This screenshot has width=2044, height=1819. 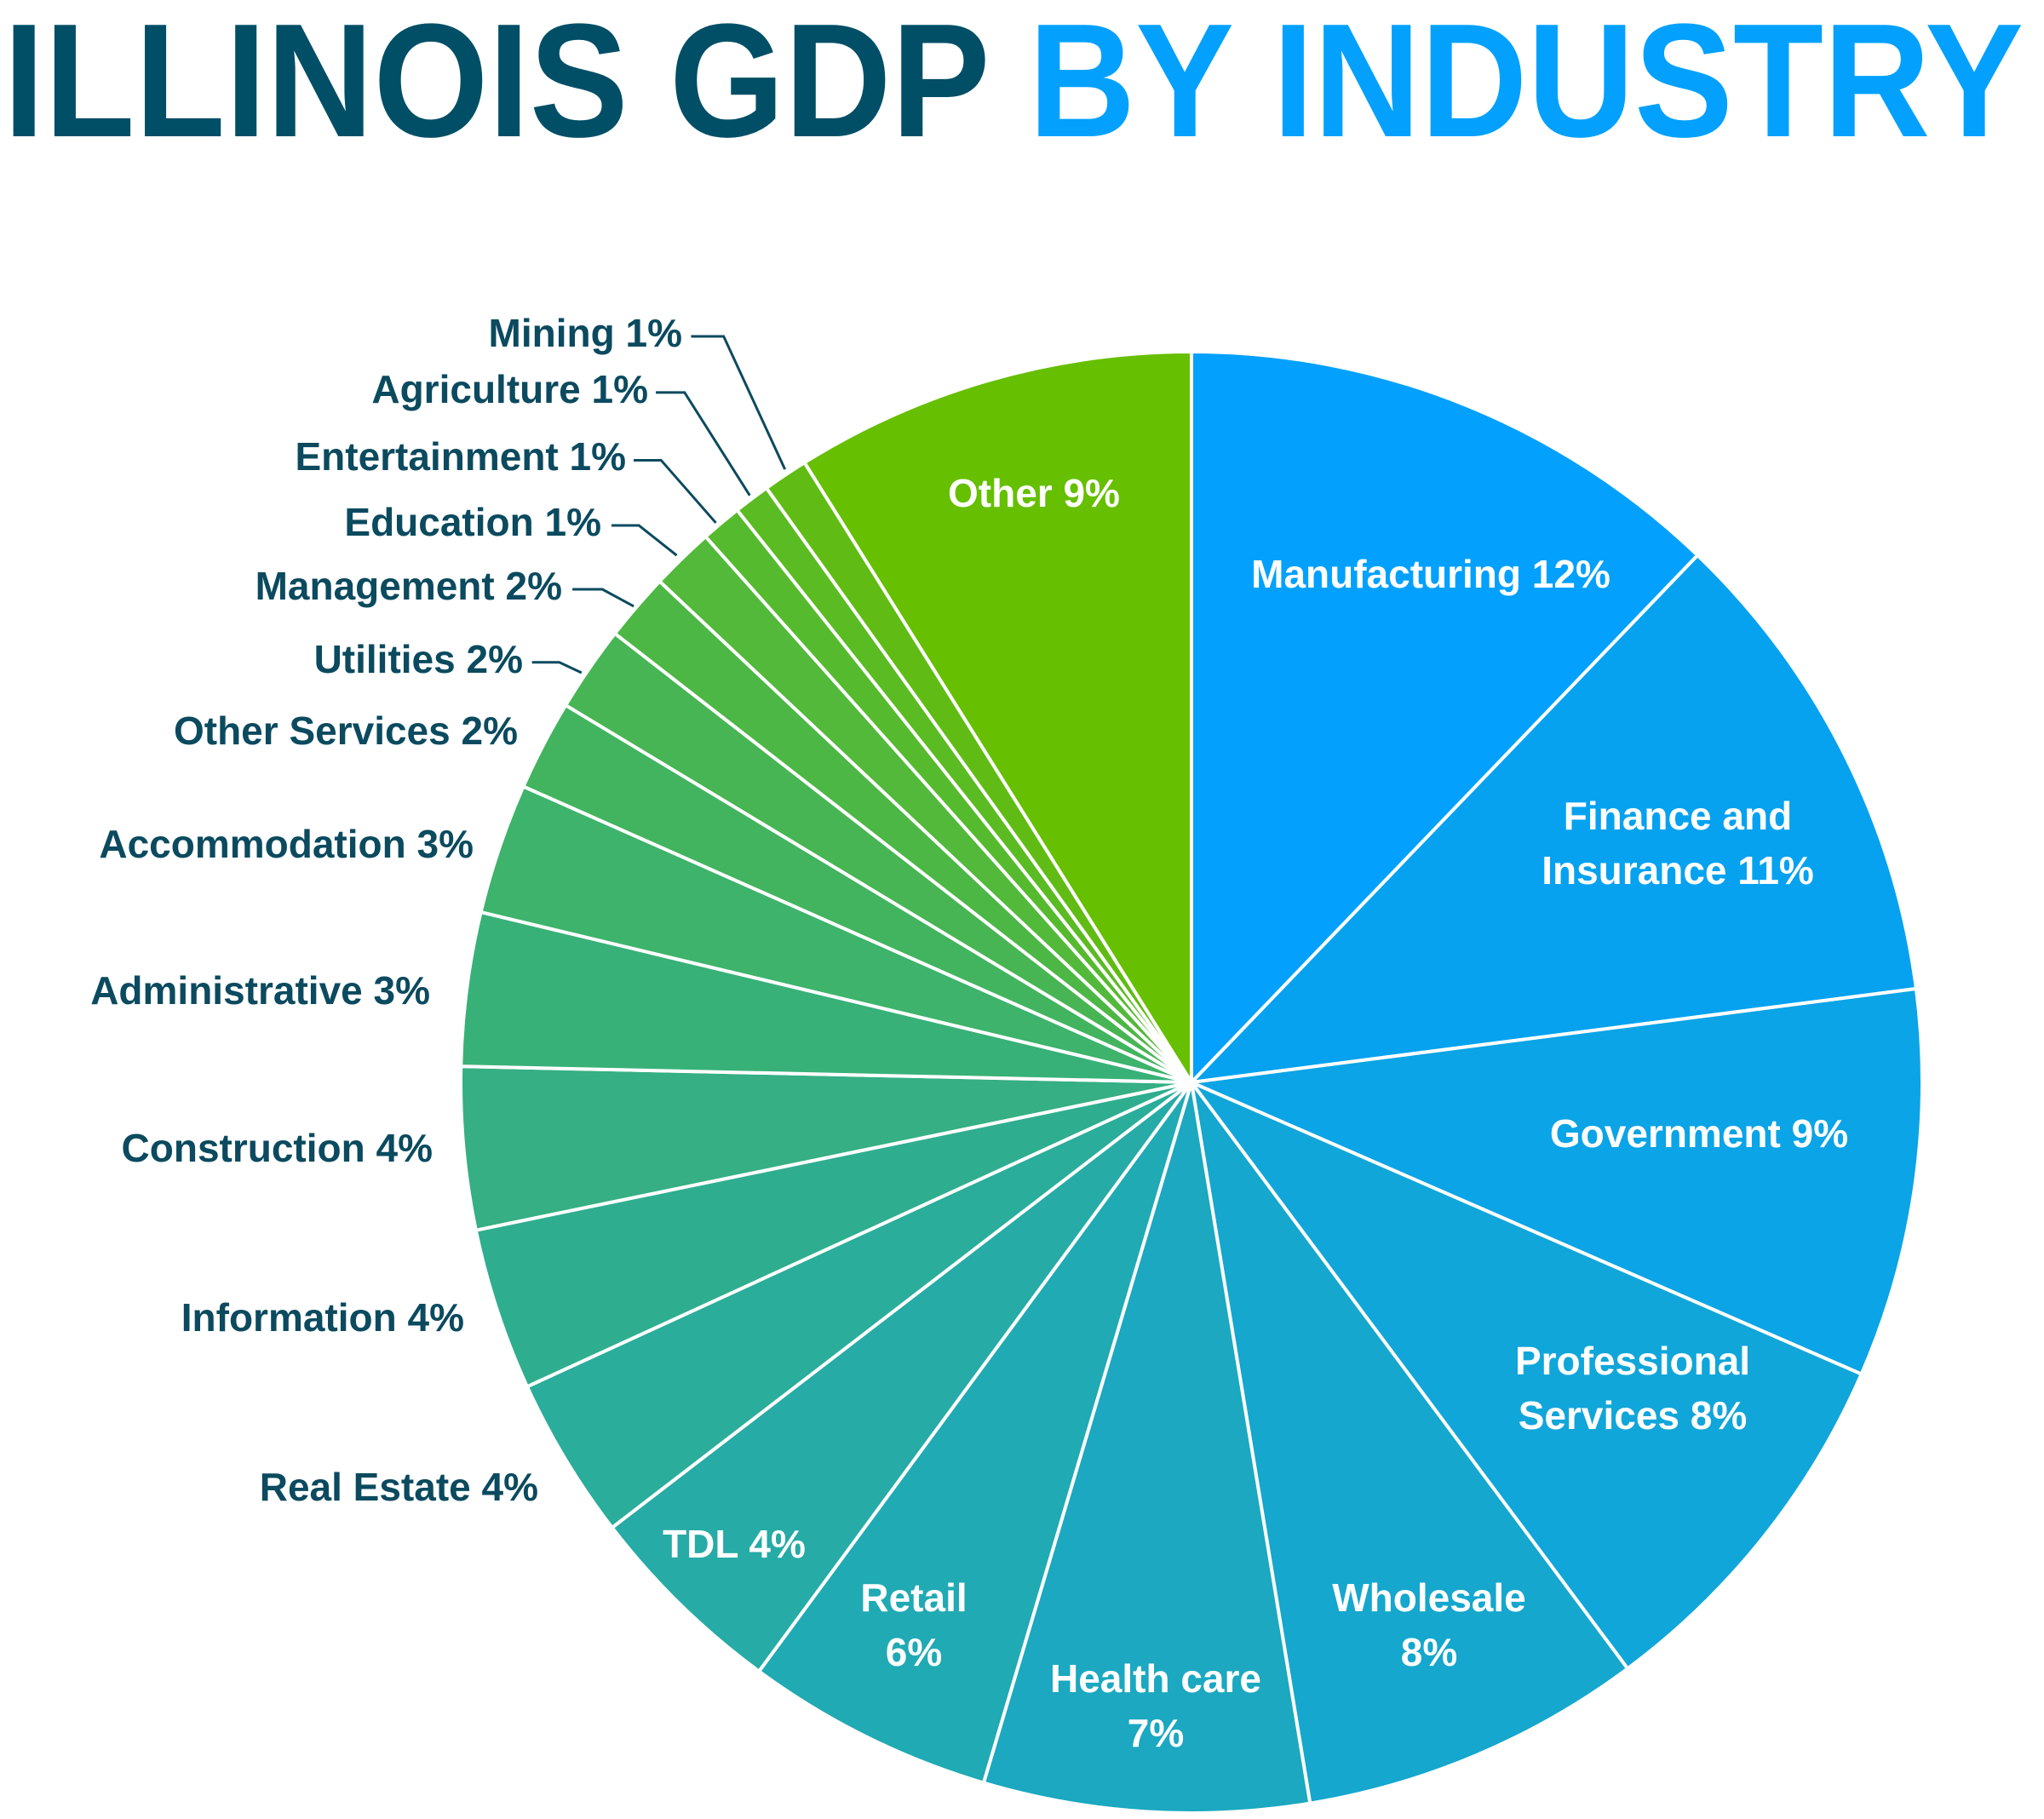 I want to click on slice-label: Finance and, so click(x=1678, y=816).